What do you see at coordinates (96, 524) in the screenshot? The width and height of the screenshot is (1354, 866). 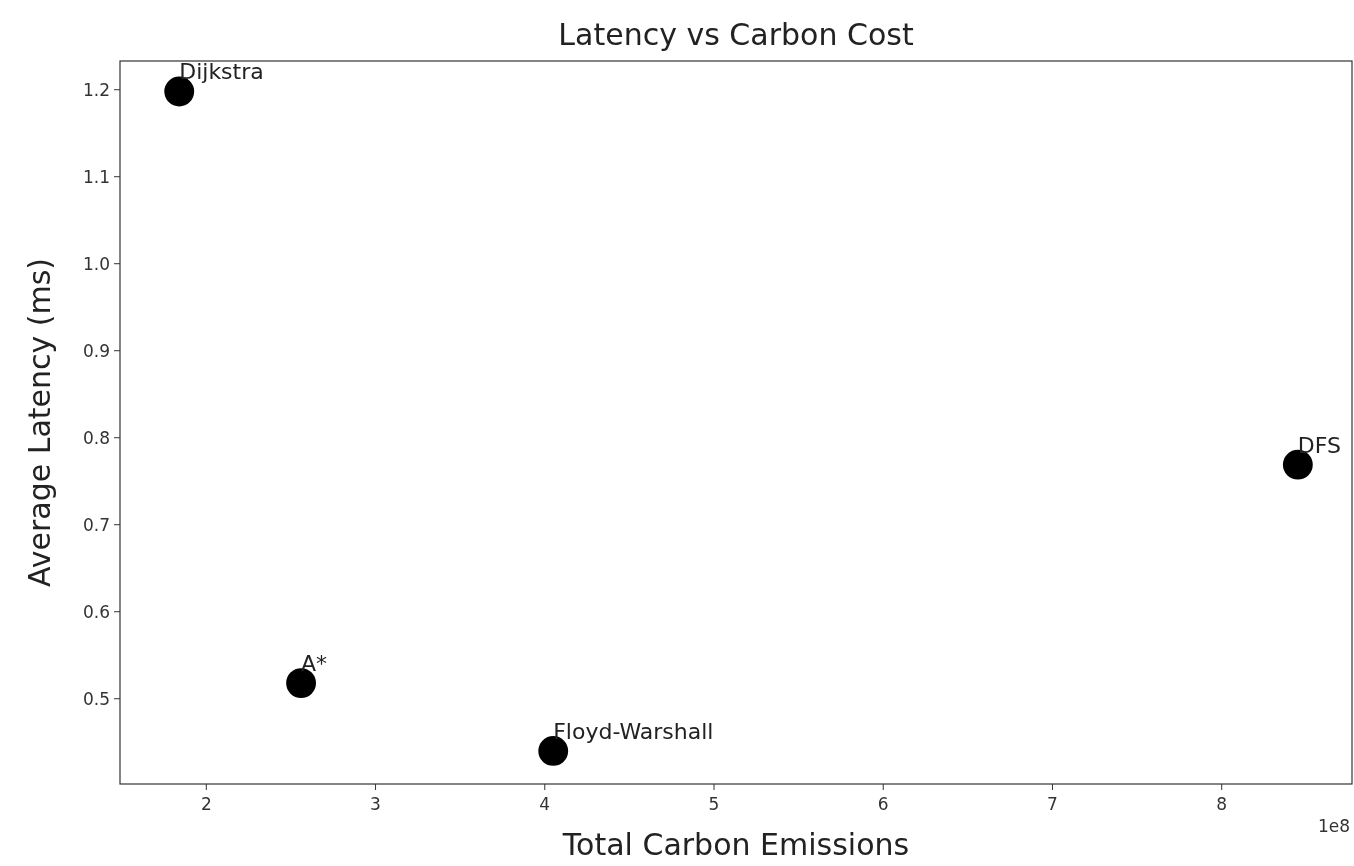 I see `y-tick-label: 0.7` at bounding box center [96, 524].